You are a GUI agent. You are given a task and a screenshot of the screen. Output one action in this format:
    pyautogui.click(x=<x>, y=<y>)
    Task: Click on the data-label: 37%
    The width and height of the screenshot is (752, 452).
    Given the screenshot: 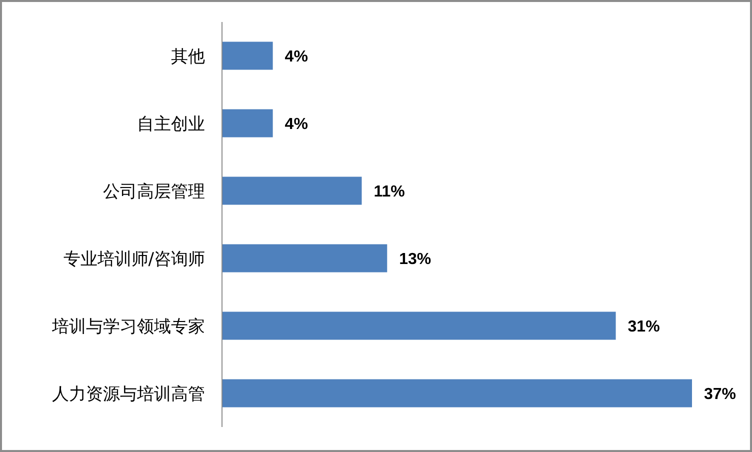 What is the action you would take?
    pyautogui.click(x=720, y=395)
    